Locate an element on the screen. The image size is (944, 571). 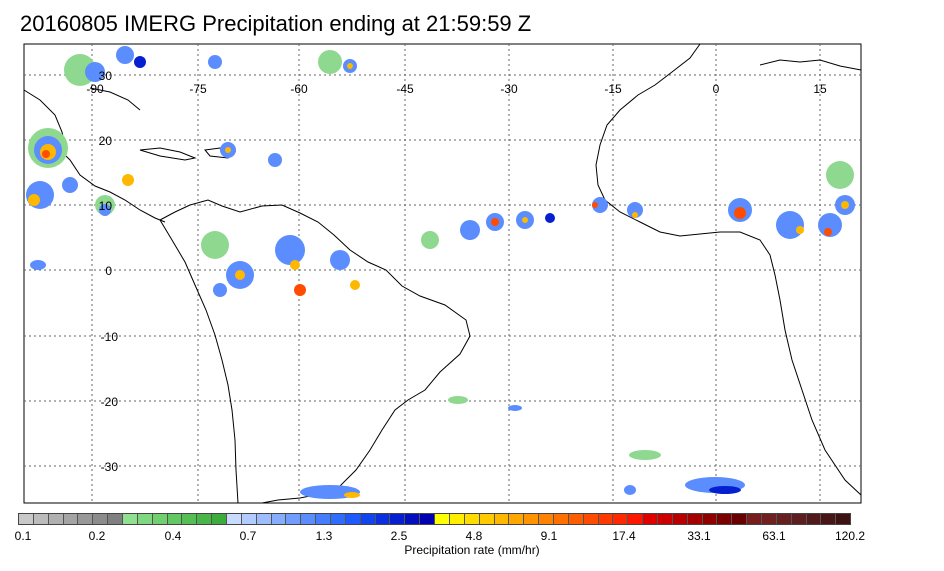
lat-label: 0 is located at coordinates (108, 271).